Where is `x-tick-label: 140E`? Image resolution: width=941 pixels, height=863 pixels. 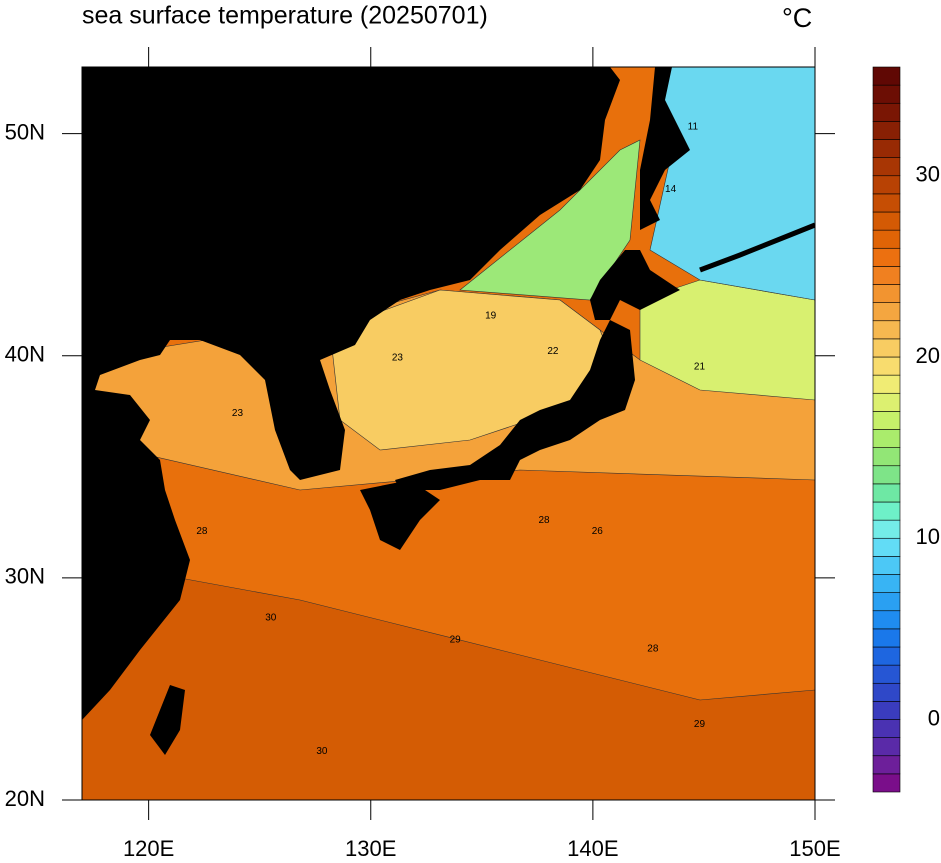
x-tick-label: 140E is located at coordinates (592, 847).